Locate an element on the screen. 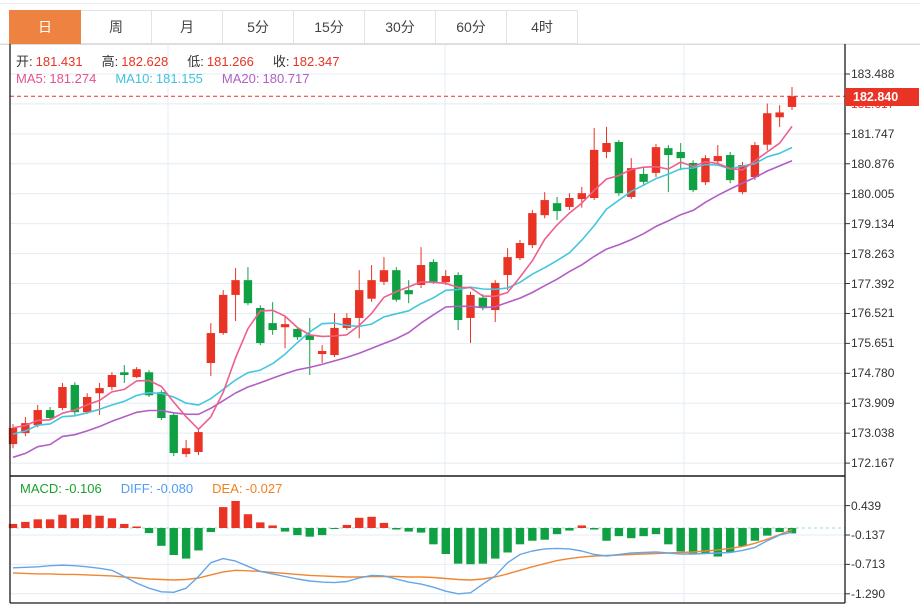 The height and width of the screenshot is (605, 920). price-axis-label: 174.780 is located at coordinates (873, 373).